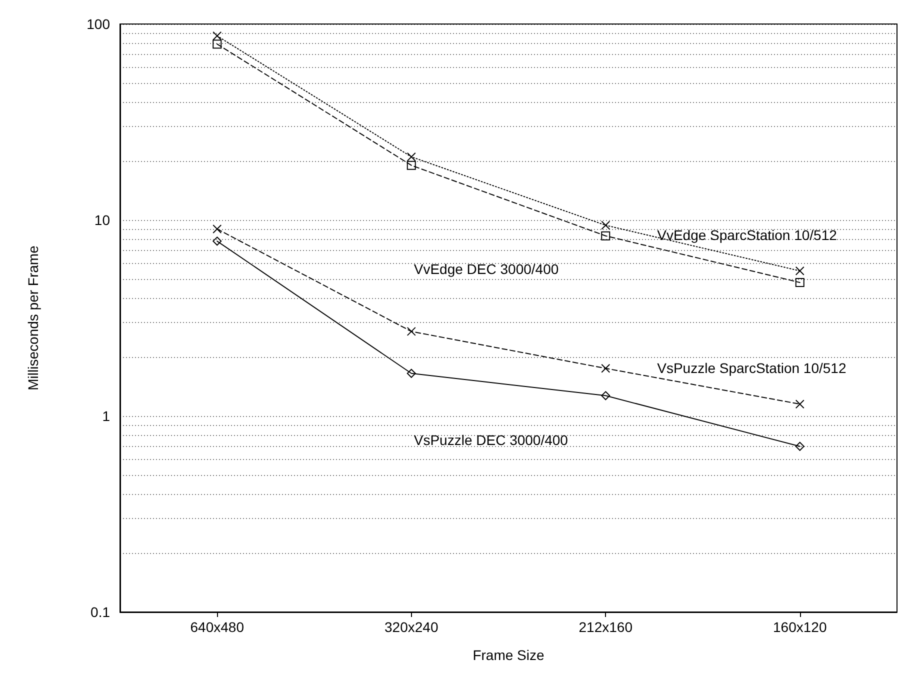  Describe the element at coordinates (486, 268) in the screenshot. I see `text: VvEdge DEC 3000/400` at that location.